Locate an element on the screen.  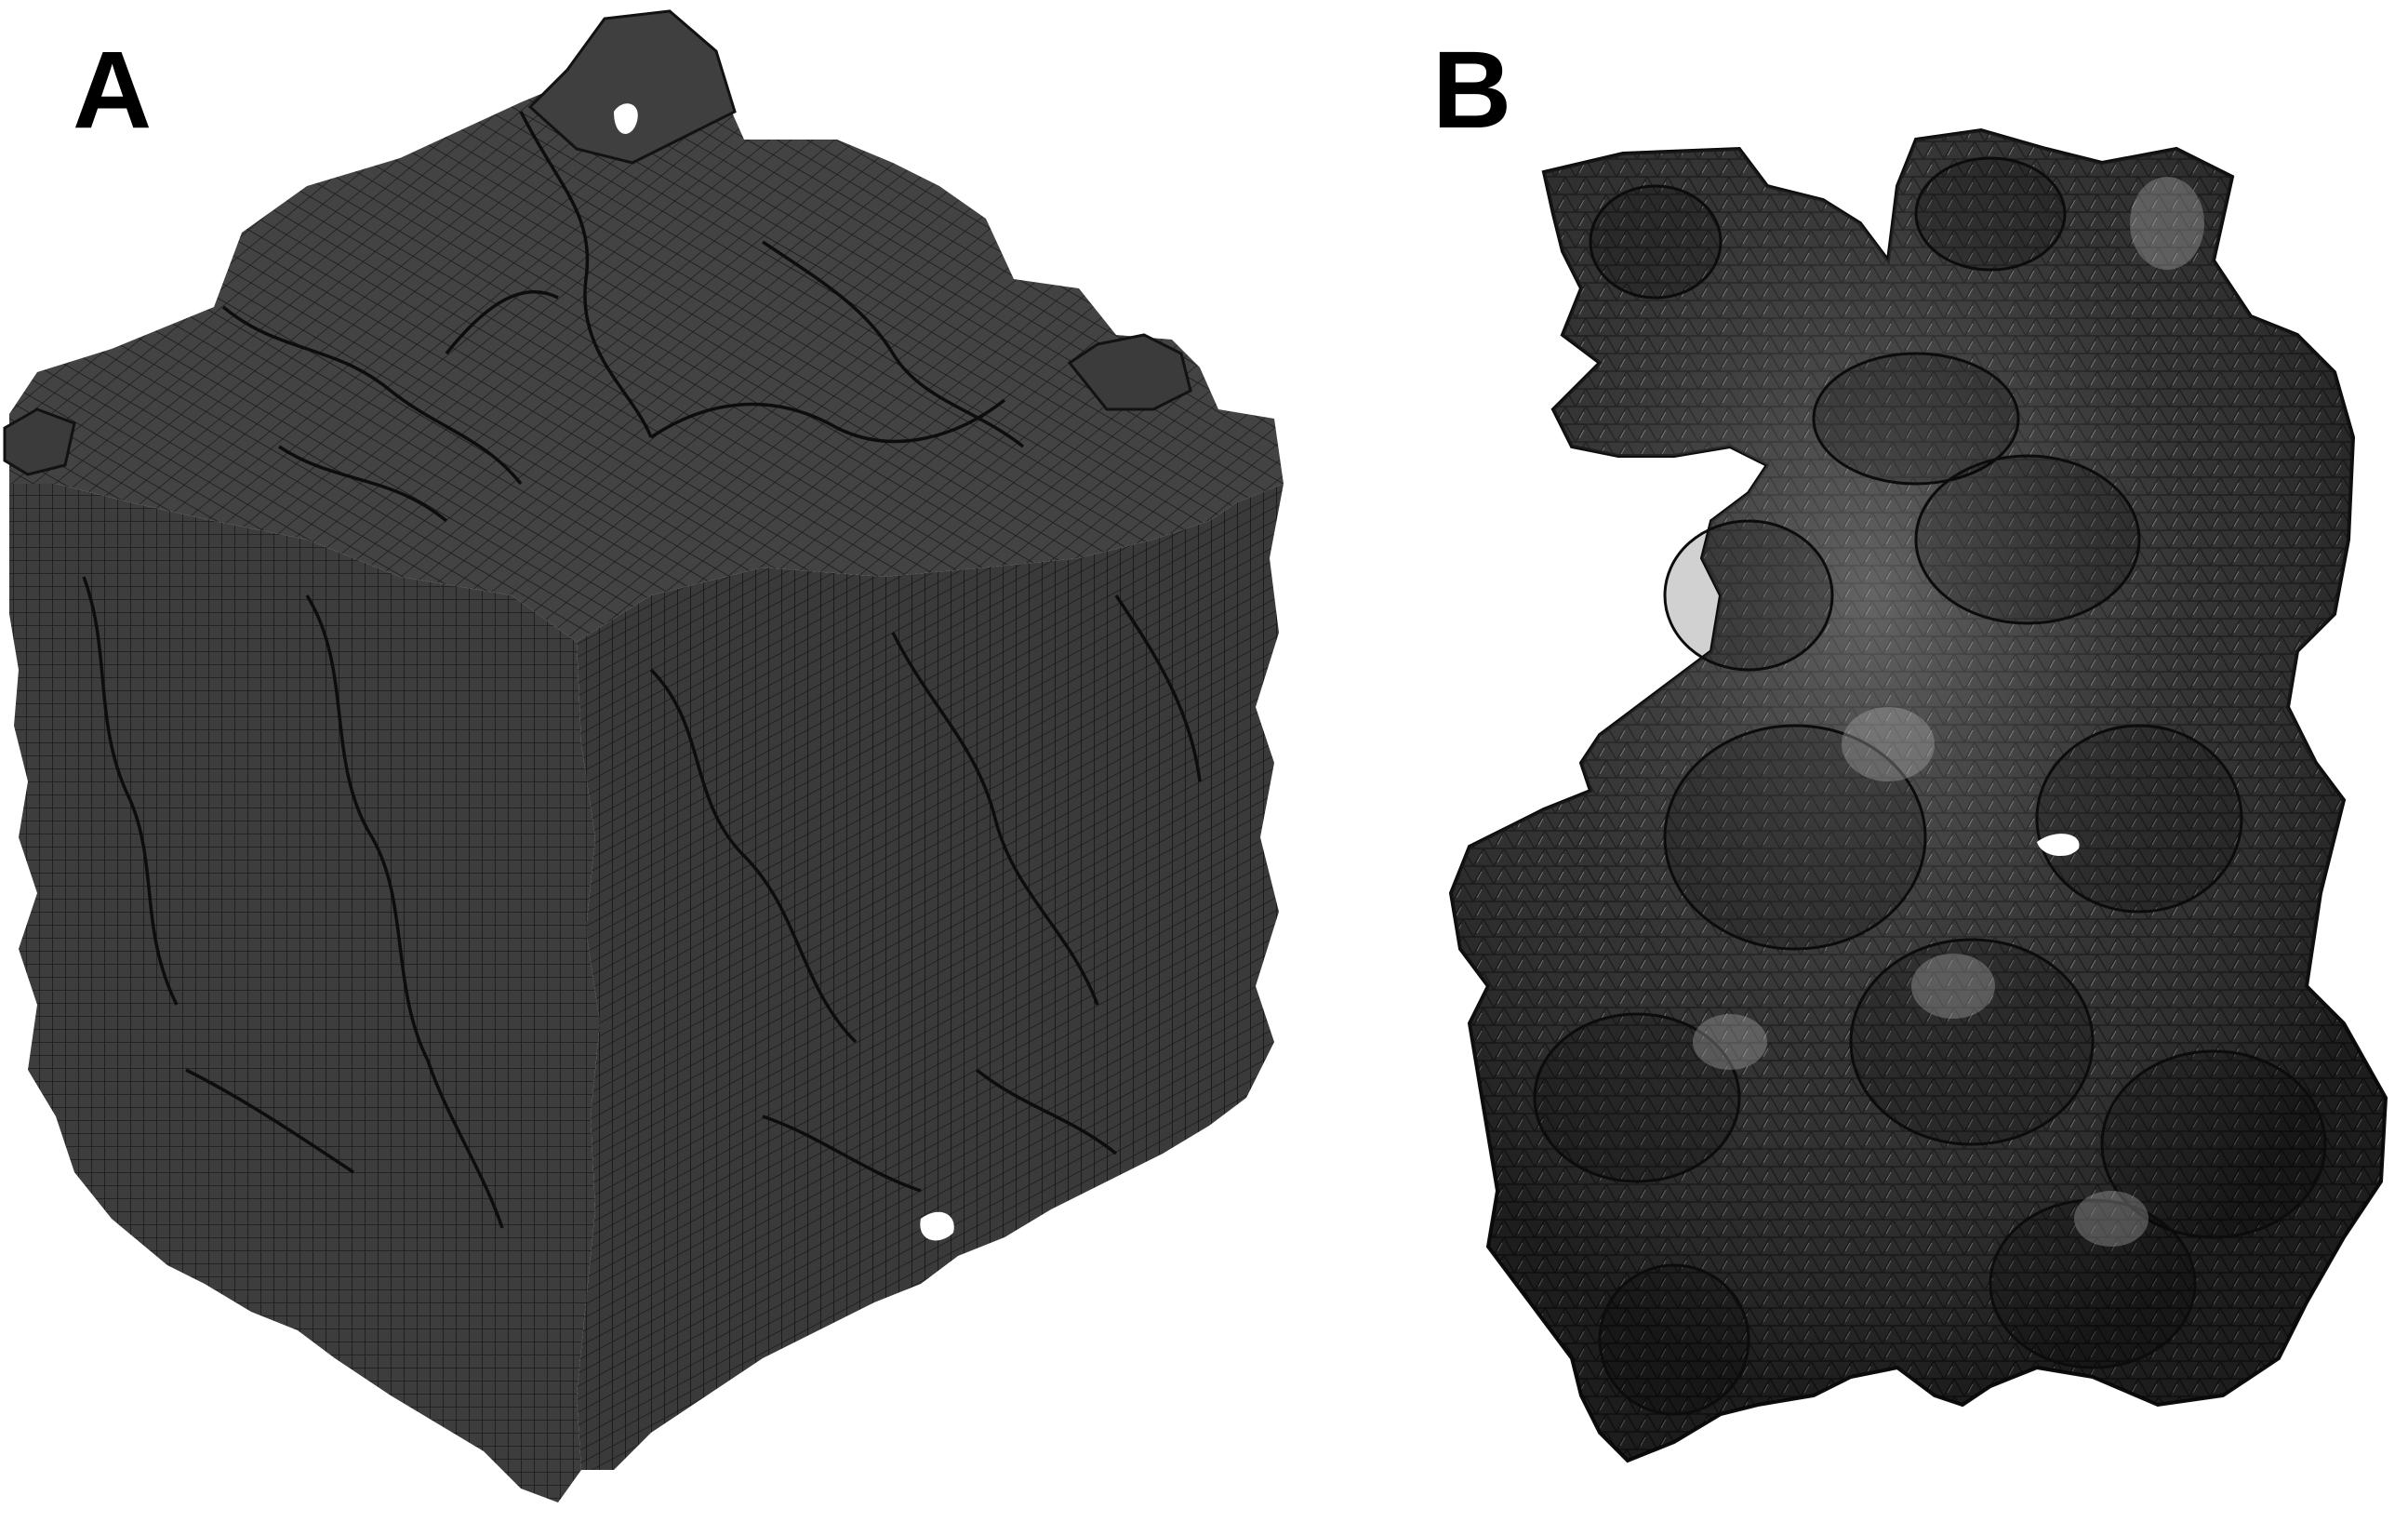
panel-label-a: A is located at coordinates (113, 90).